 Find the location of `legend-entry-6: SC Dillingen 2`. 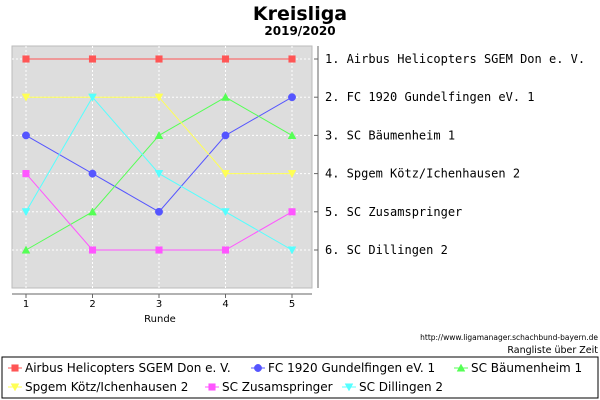

legend-entry-6: SC Dillingen 2 is located at coordinates (392, 387).